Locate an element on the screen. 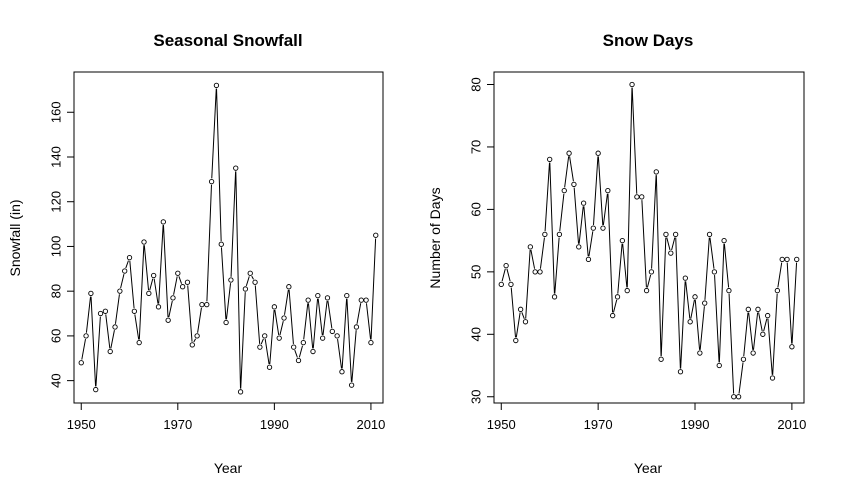 The height and width of the screenshot is (495, 842). snow-days-y-axis: 30 40 50 60 70 80 is located at coordinates (481, 240).